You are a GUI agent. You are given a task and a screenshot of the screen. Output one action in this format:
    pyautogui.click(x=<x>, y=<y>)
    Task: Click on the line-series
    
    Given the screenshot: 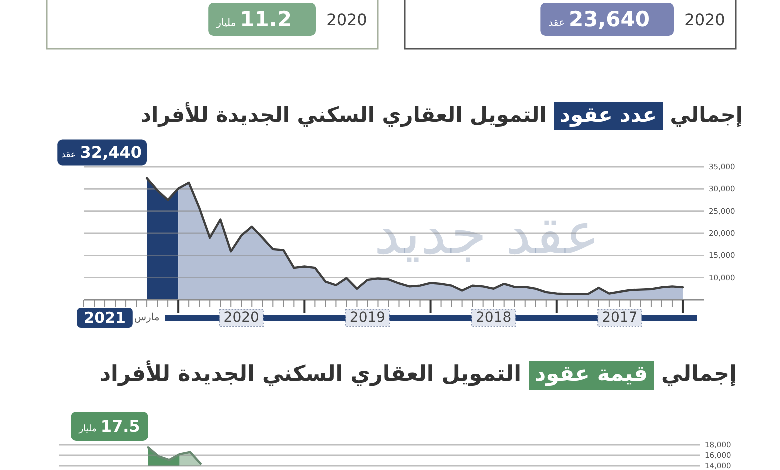 What is the action you would take?
    pyautogui.click(x=174, y=455)
    